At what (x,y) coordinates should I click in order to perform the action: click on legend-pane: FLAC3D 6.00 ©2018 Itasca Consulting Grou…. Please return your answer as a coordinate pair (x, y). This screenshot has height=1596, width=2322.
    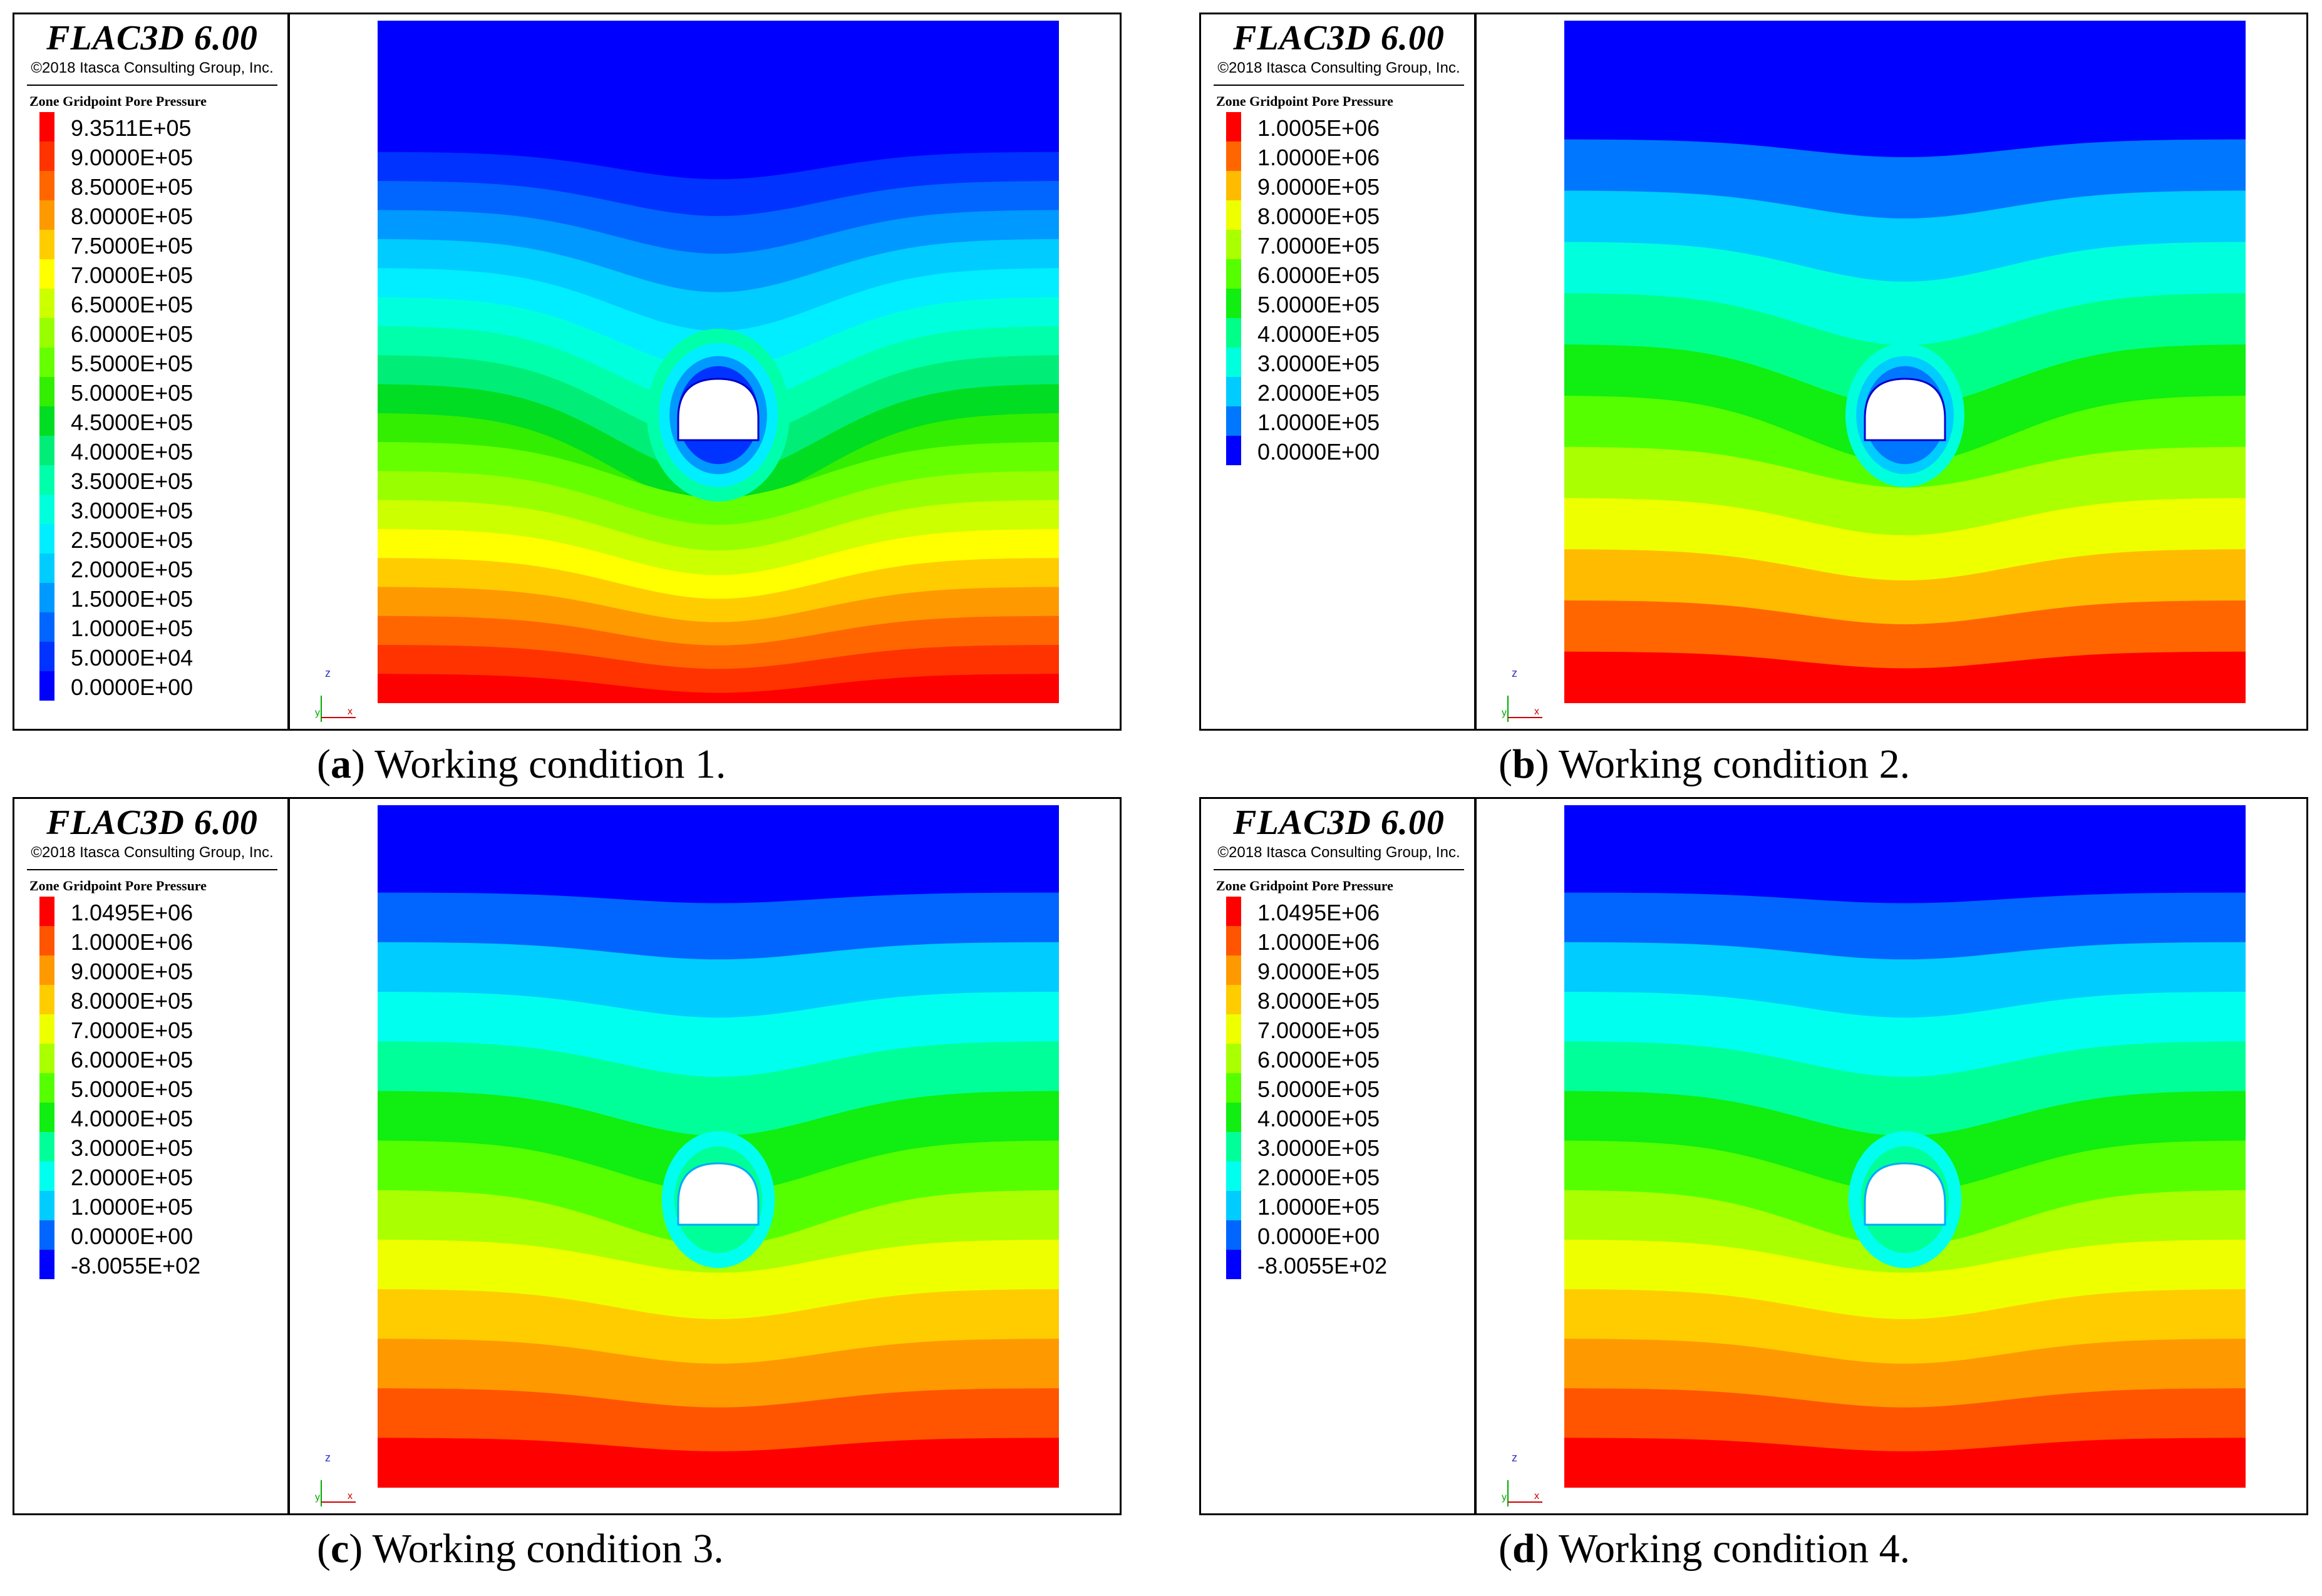
    Looking at the image, I should click on (185, 371).